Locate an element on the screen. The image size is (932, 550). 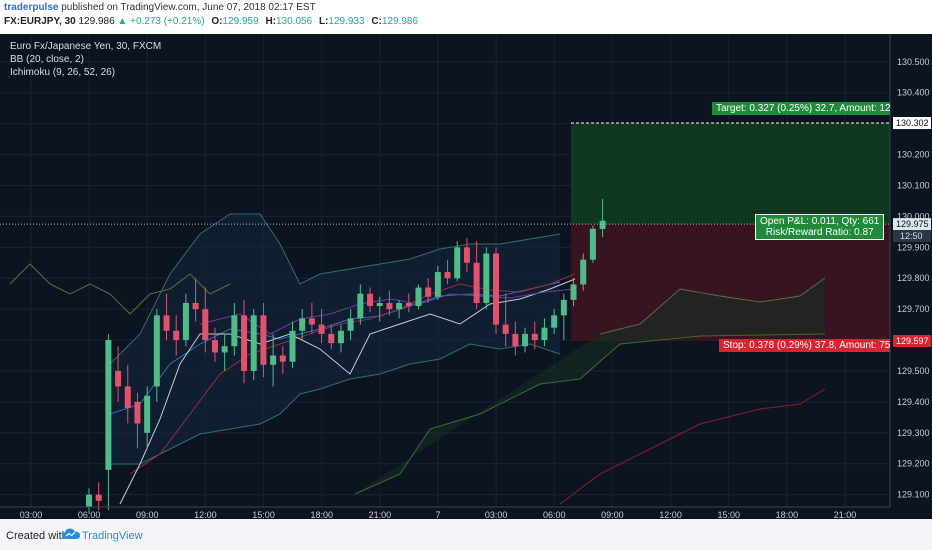
risk-reward-text: Risk/Reward Ratio: 0.87 is located at coordinates (819, 232).